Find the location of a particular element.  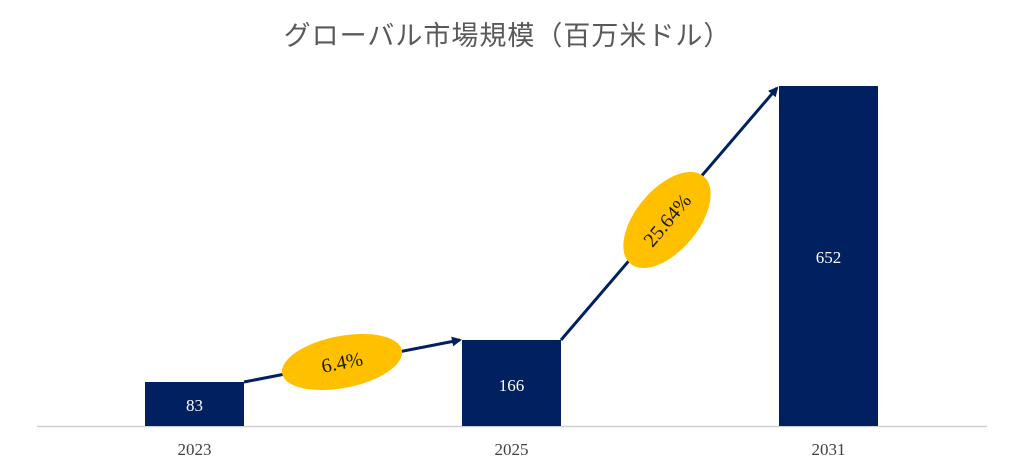

chart-title: グローバル市場規模（百万米ドル） is located at coordinates (507, 36).